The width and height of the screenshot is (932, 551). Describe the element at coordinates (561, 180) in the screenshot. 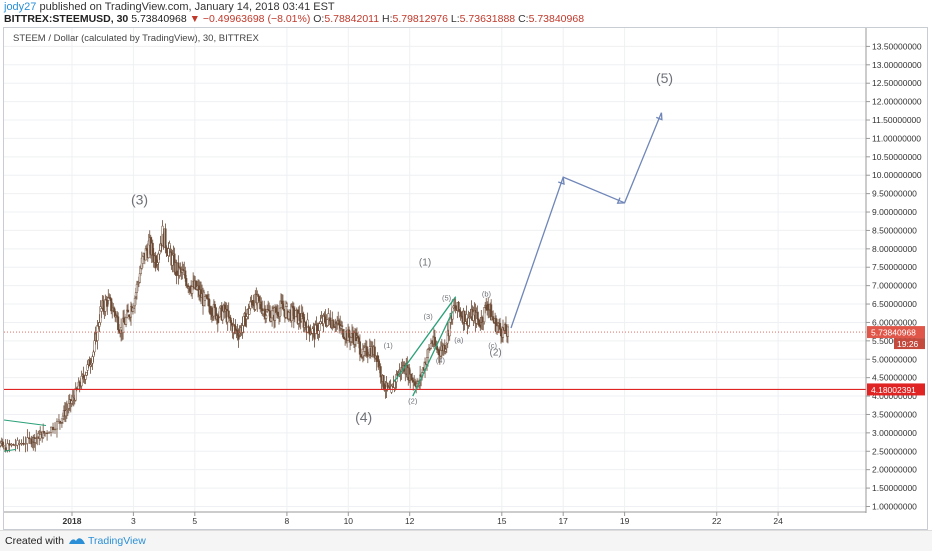

I see `wave-arrow-head` at that location.